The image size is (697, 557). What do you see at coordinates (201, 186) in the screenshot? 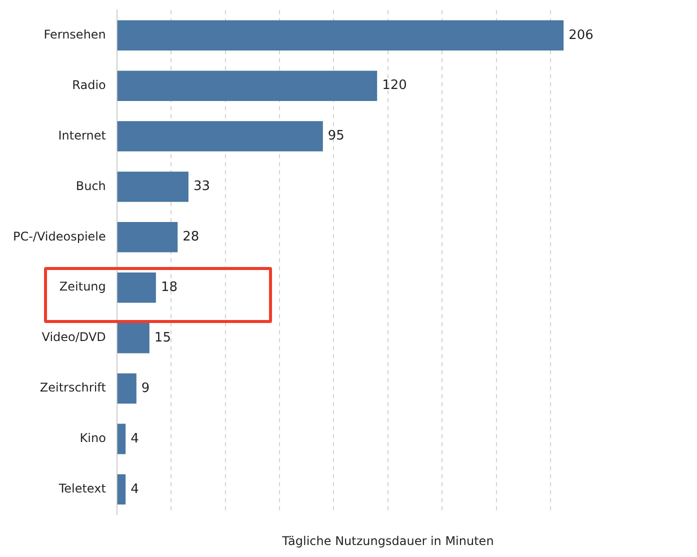
I see `data-label: 33` at bounding box center [201, 186].